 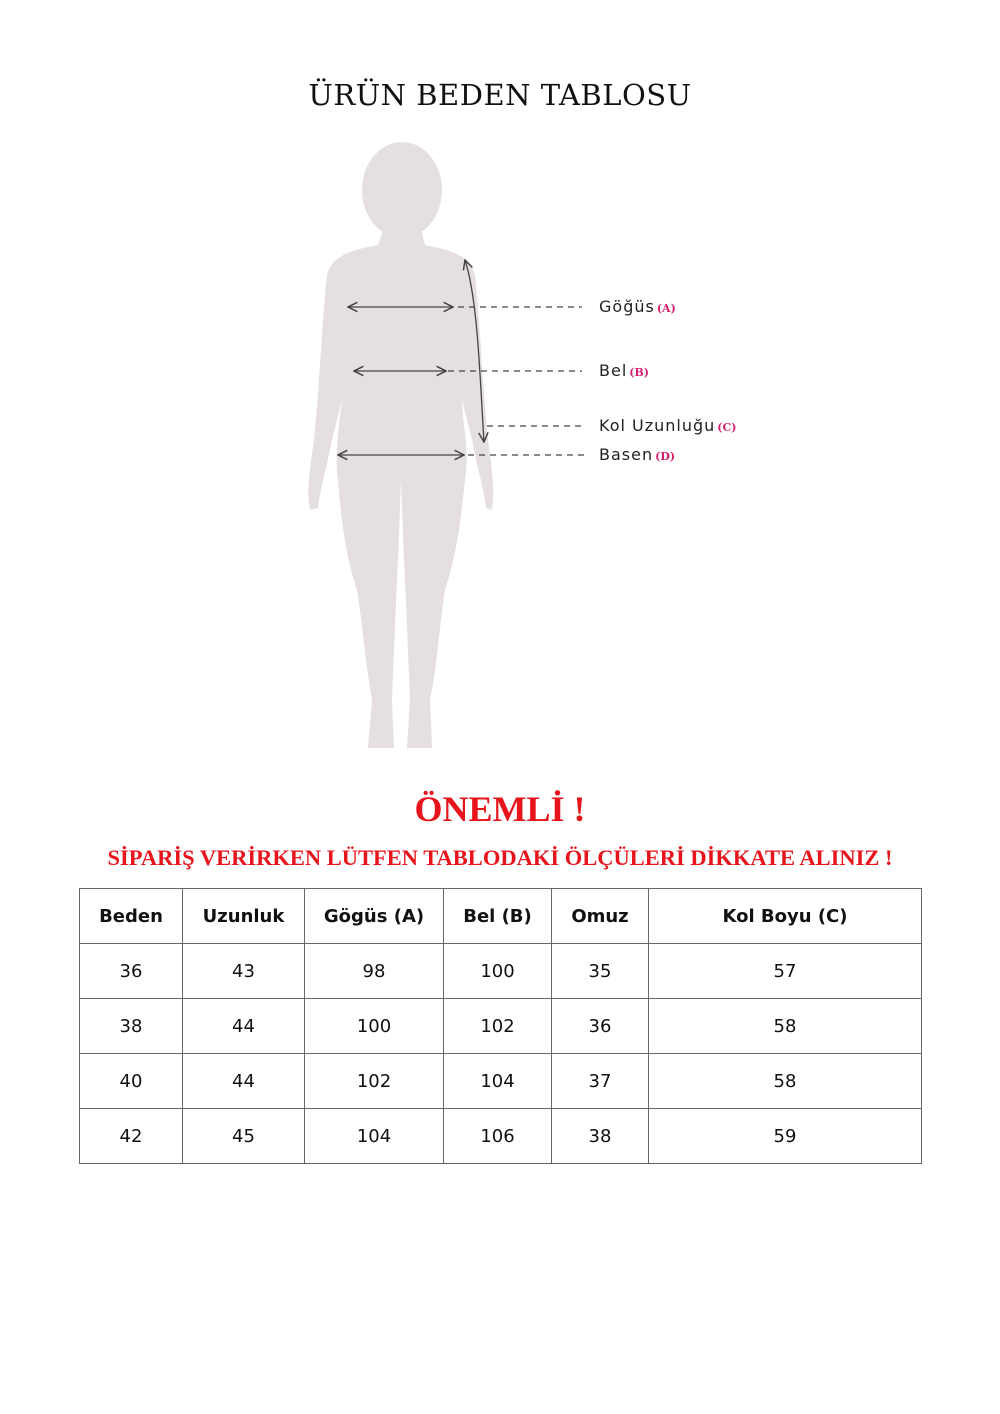 I want to click on table-cell: 43, so click(x=243, y=971).